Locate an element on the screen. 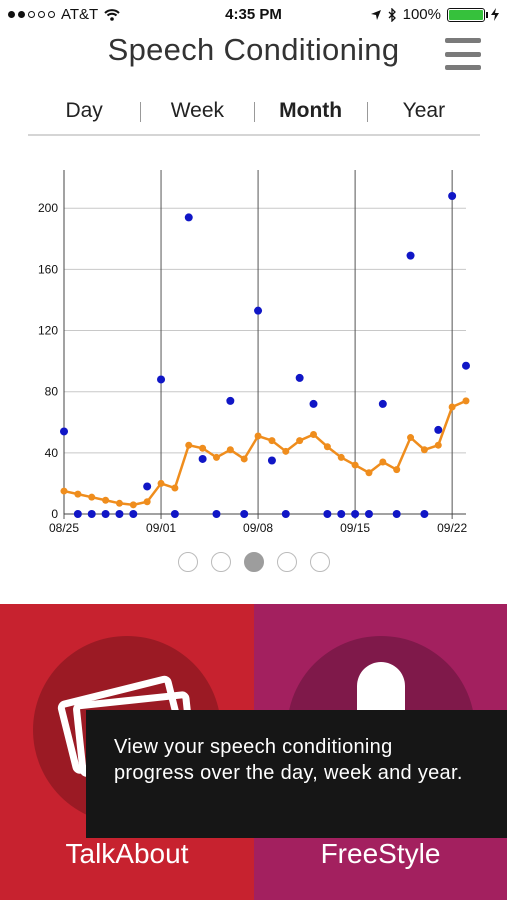 This screenshot has width=507, height=900. tab-month: Month is located at coordinates (311, 110).